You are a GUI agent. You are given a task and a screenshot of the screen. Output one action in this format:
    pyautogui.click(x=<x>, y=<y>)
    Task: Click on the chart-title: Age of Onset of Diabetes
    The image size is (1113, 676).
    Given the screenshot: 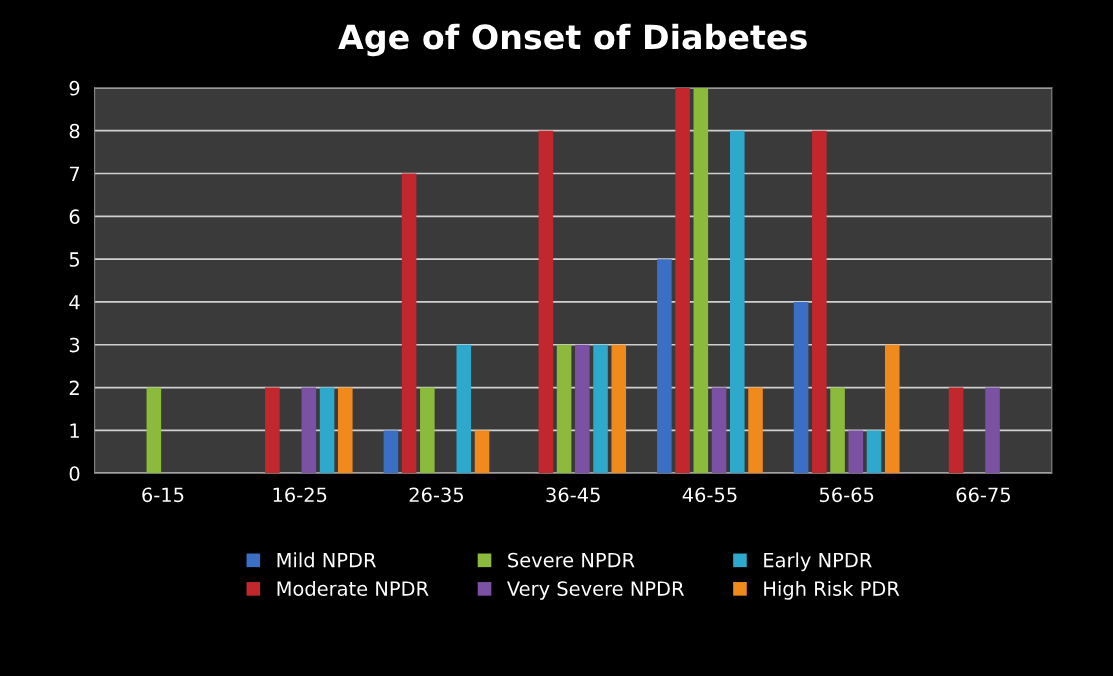 What is the action you would take?
    pyautogui.click(x=572, y=40)
    